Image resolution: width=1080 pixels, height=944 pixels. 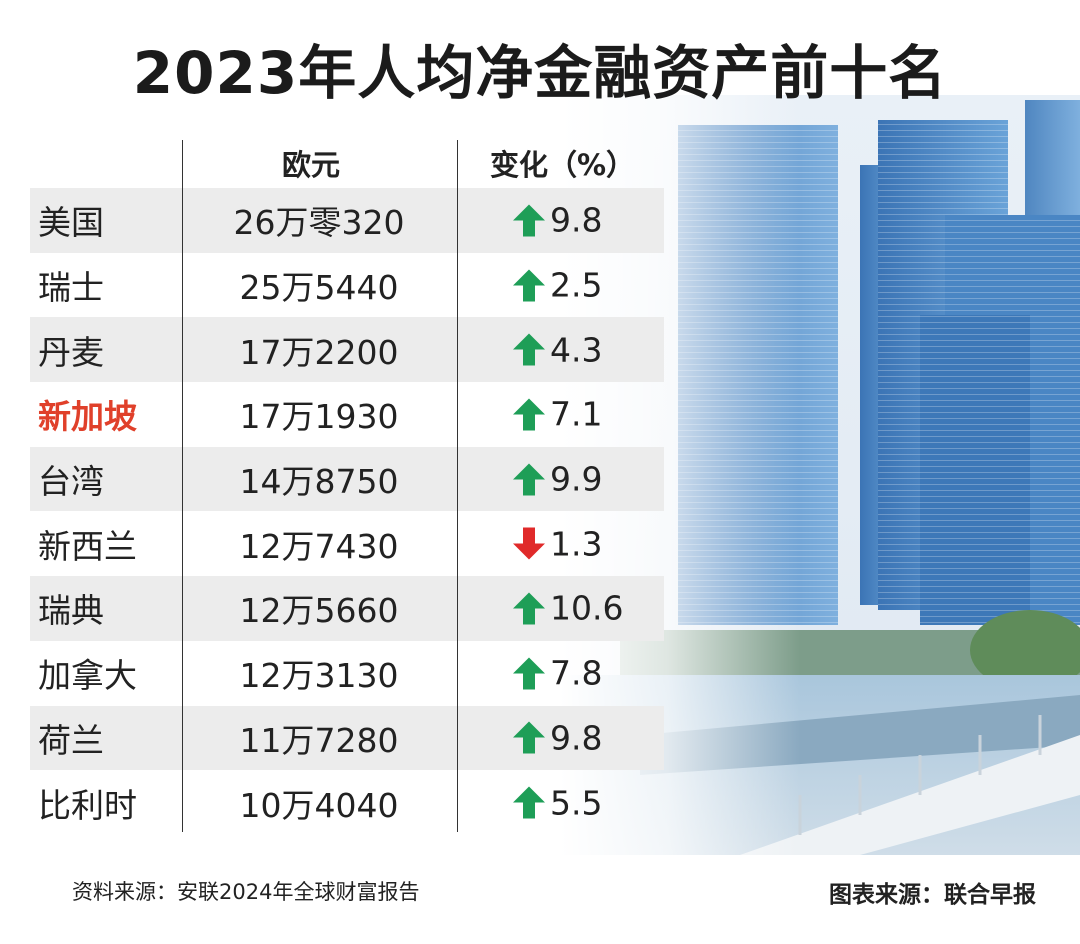 I want to click on table-header: 欧元 变化（%）, so click(x=347, y=162).